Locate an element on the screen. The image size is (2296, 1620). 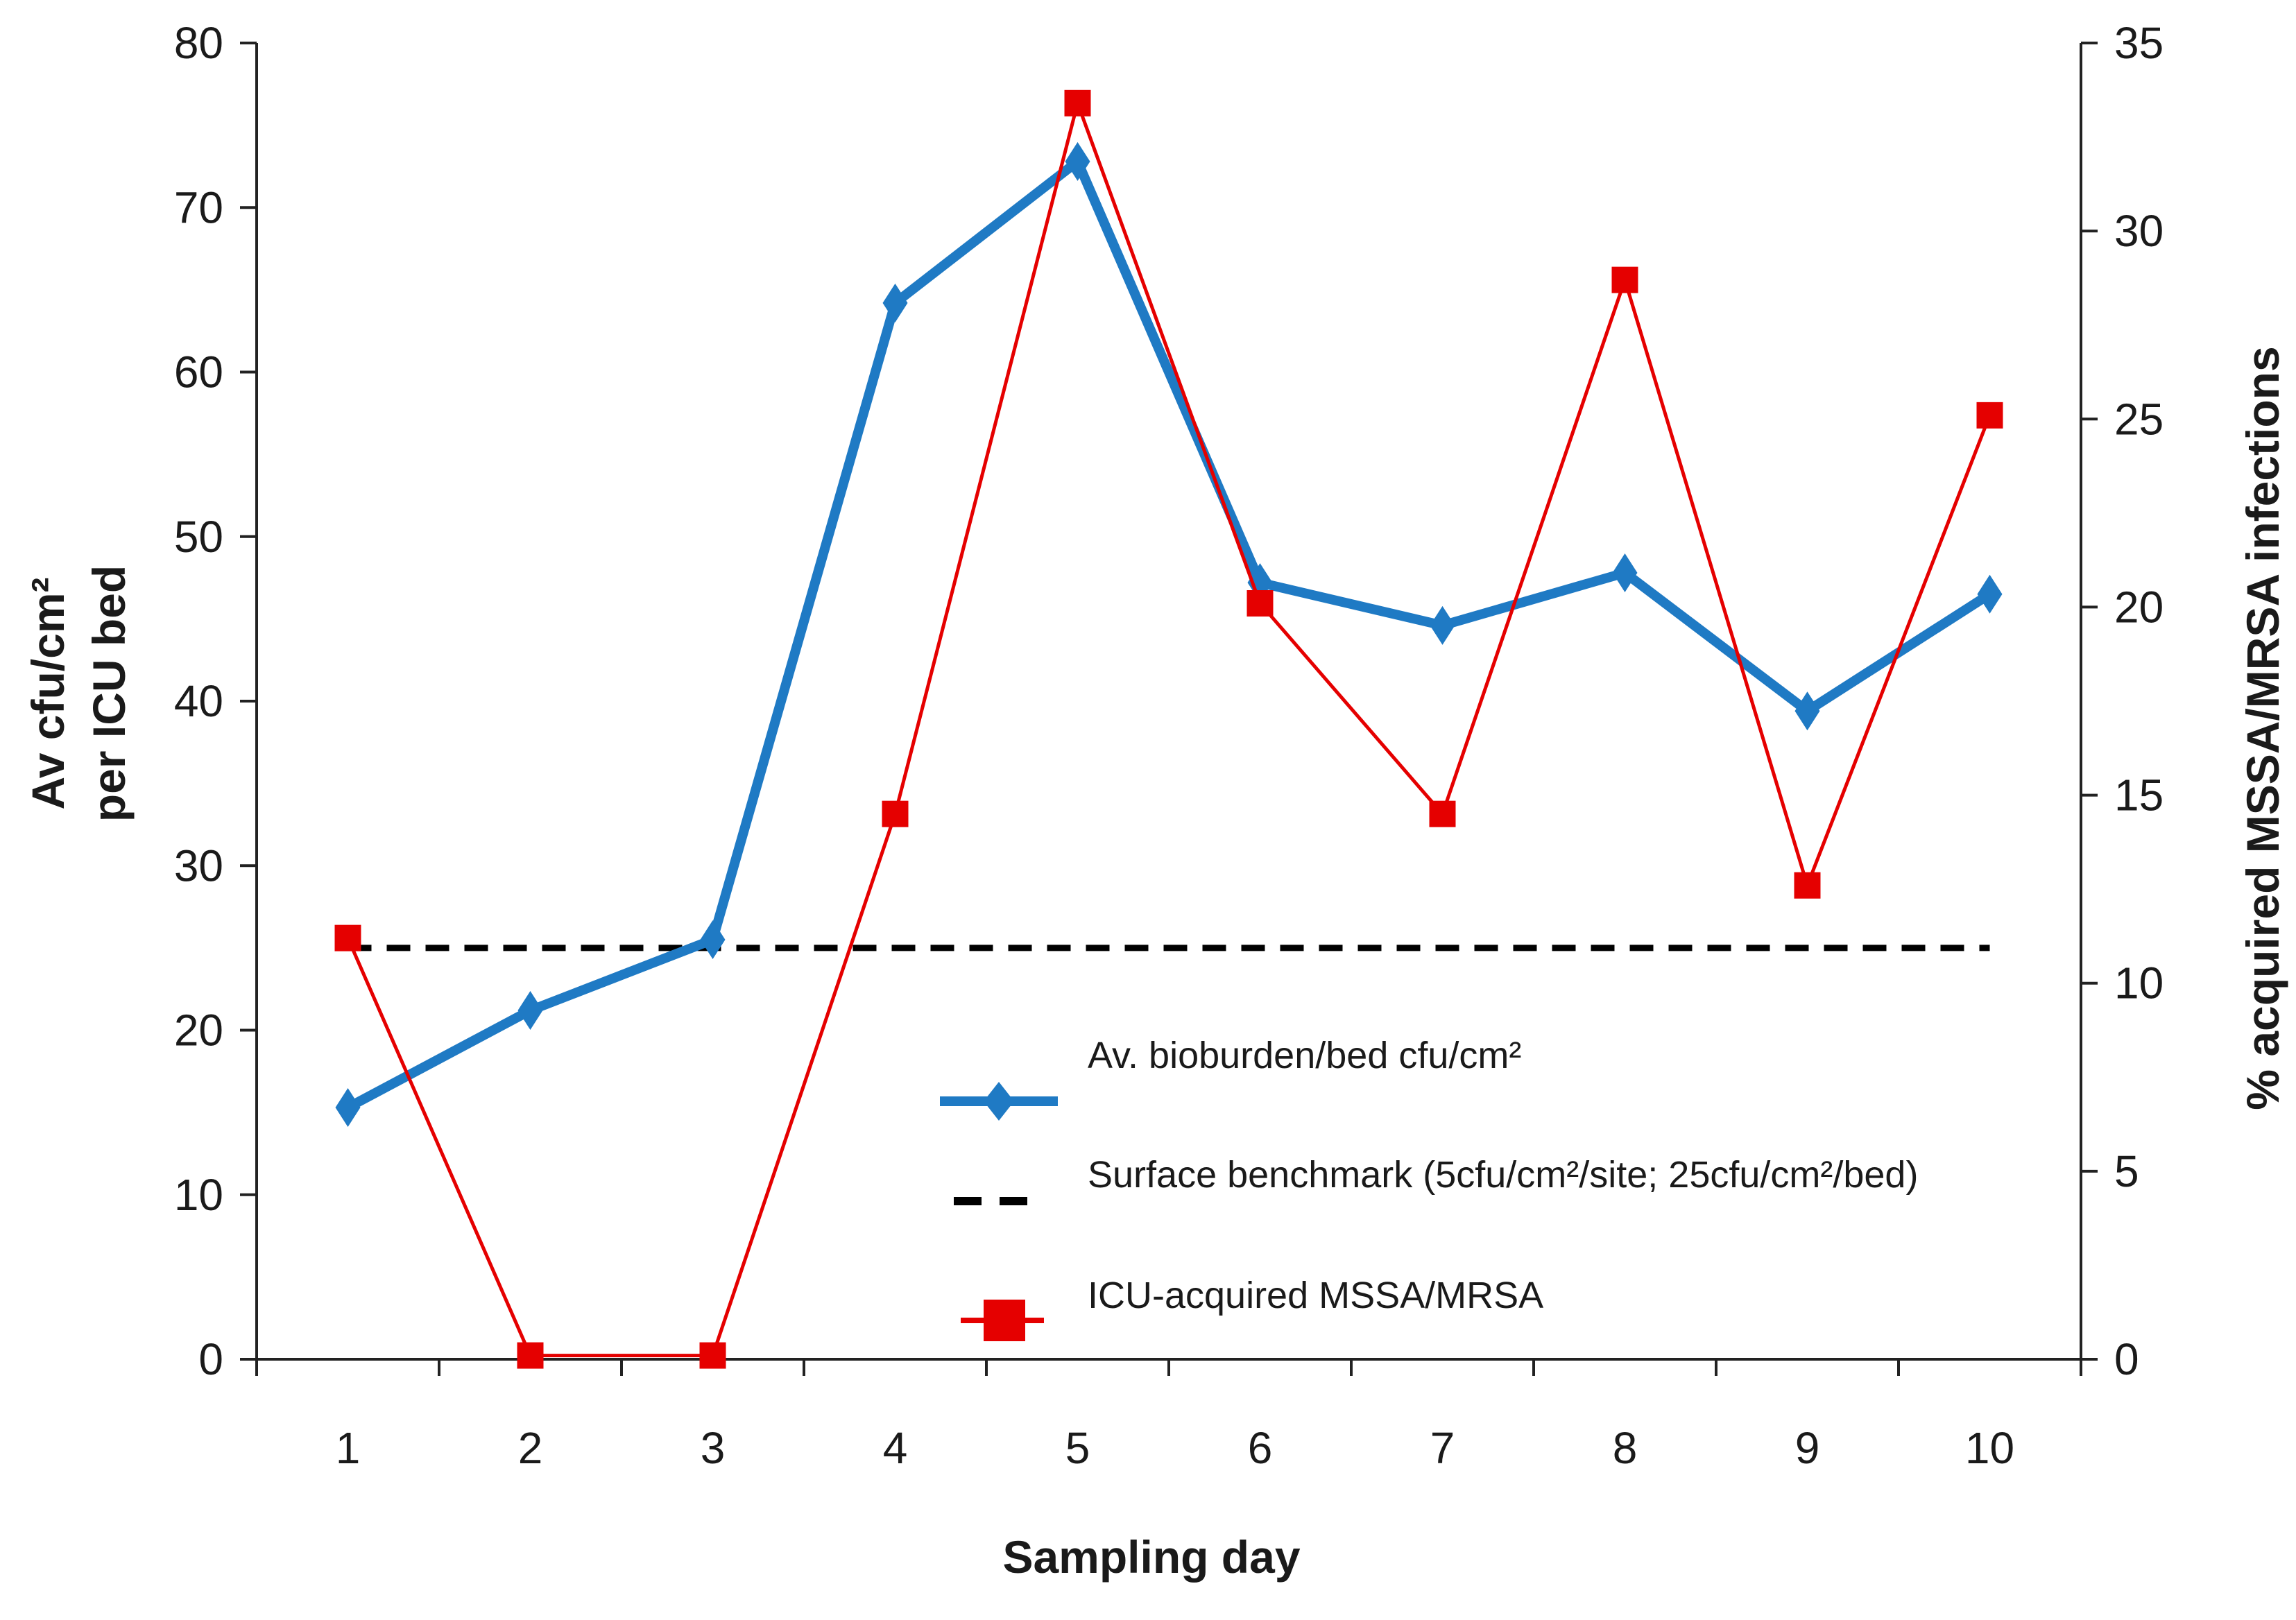
right-y-tick-label: 20 is located at coordinates (2139, 607).